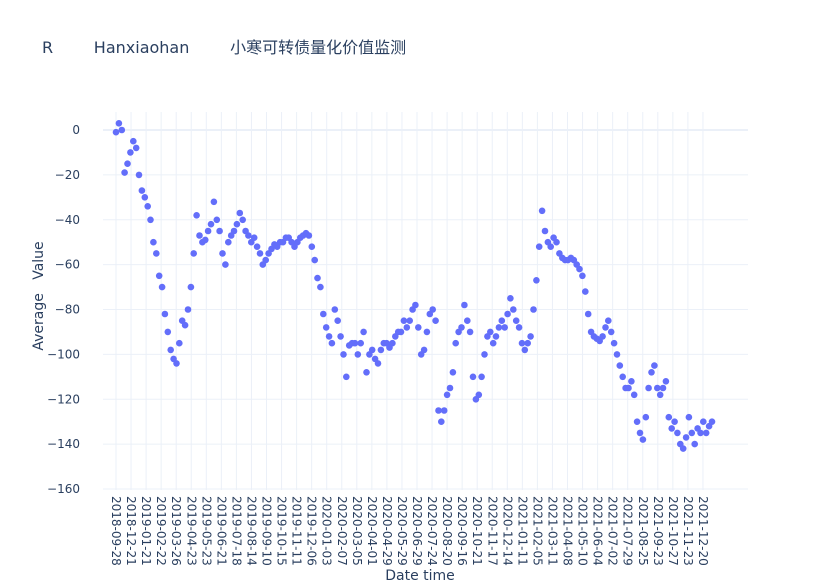 The image size is (828, 588). What do you see at coordinates (224, 47) in the screenshot?
I see `chart-title: R Hanxiaohan 小寒可转债量化价值监测` at bounding box center [224, 47].